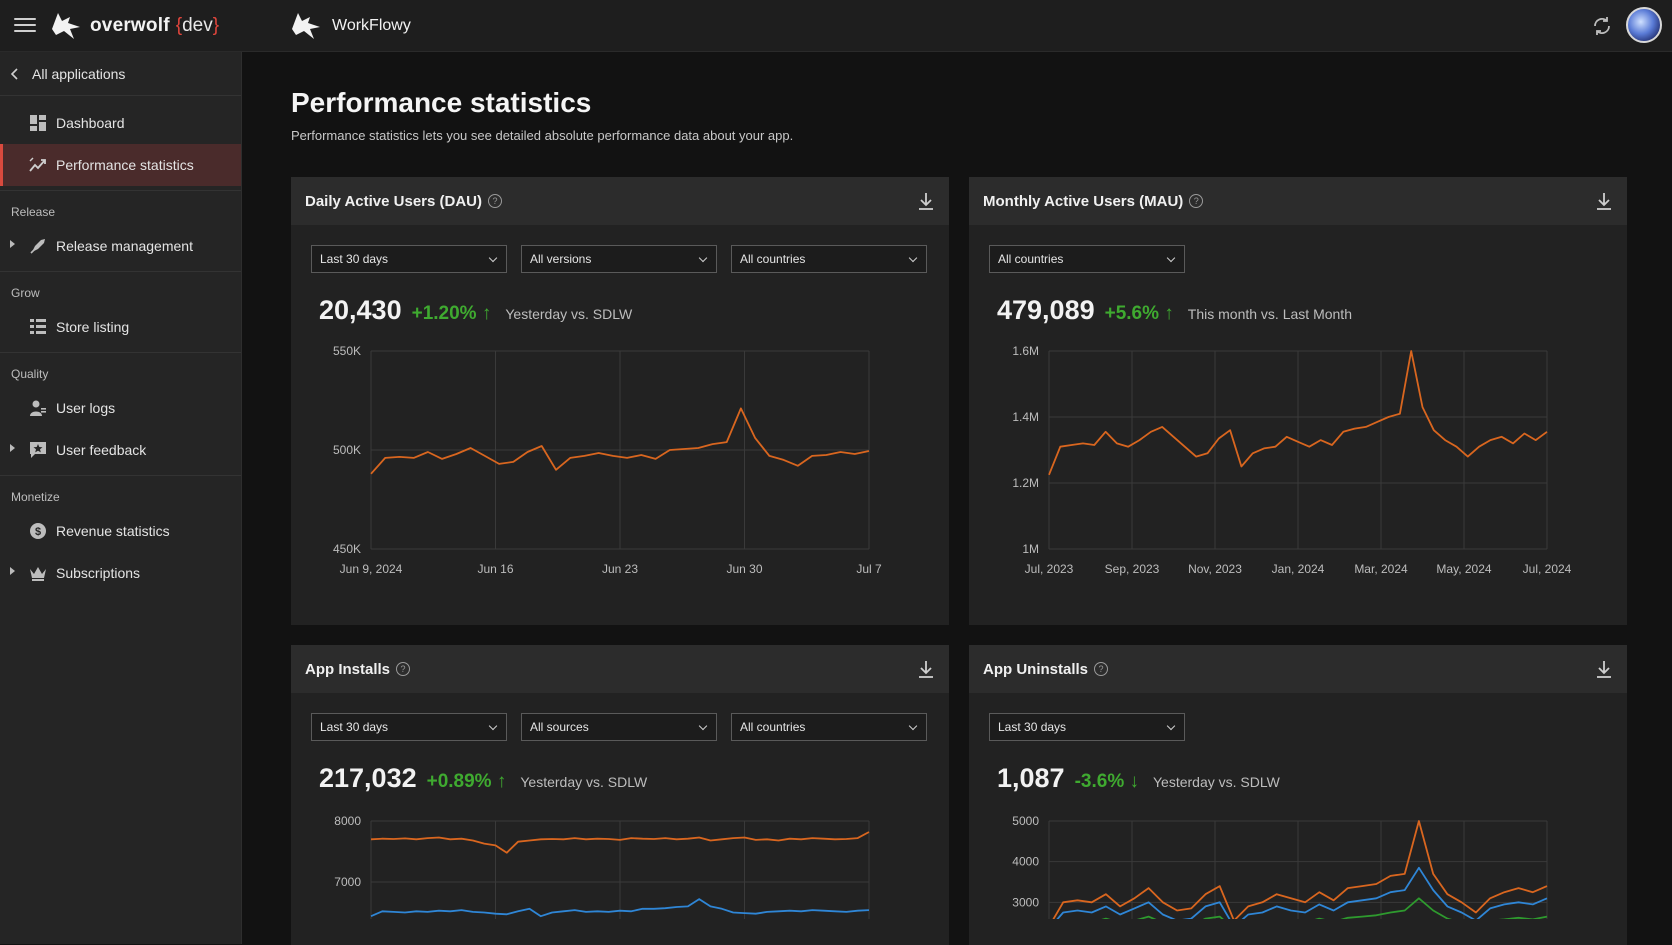 The width and height of the screenshot is (1672, 945). I want to click on y-tick-label: 550K, so click(347, 351).